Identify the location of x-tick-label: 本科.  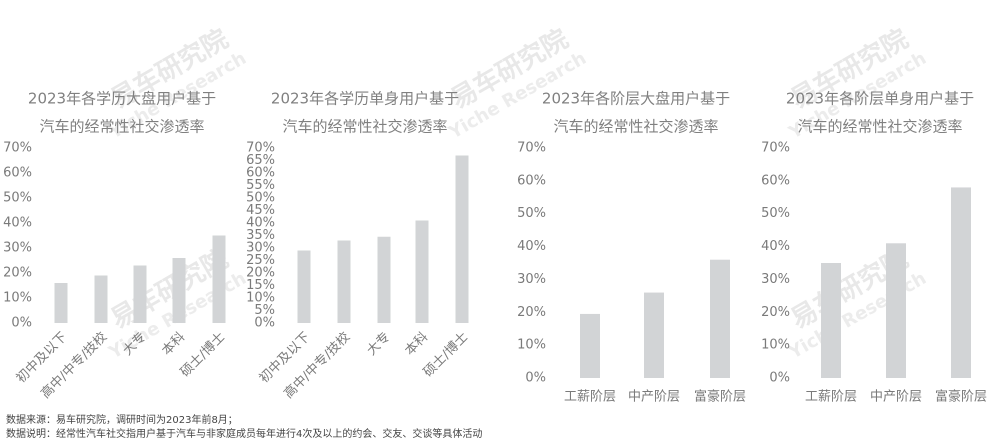
(416, 344).